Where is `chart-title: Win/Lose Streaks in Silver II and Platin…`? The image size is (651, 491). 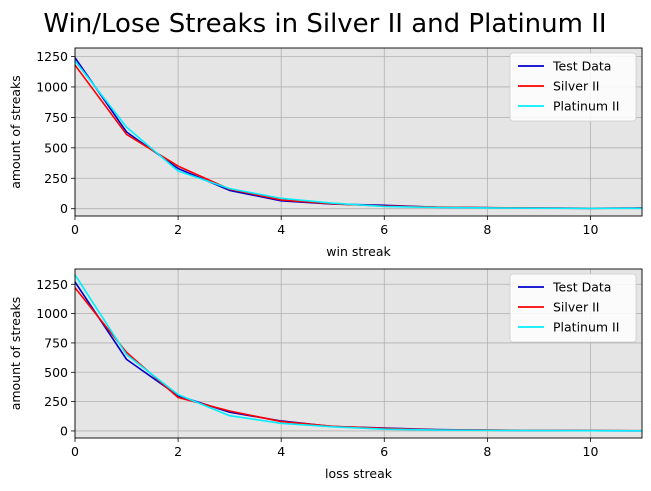 chart-title: Win/Lose Streaks in Silver II and Platin… is located at coordinates (324, 24).